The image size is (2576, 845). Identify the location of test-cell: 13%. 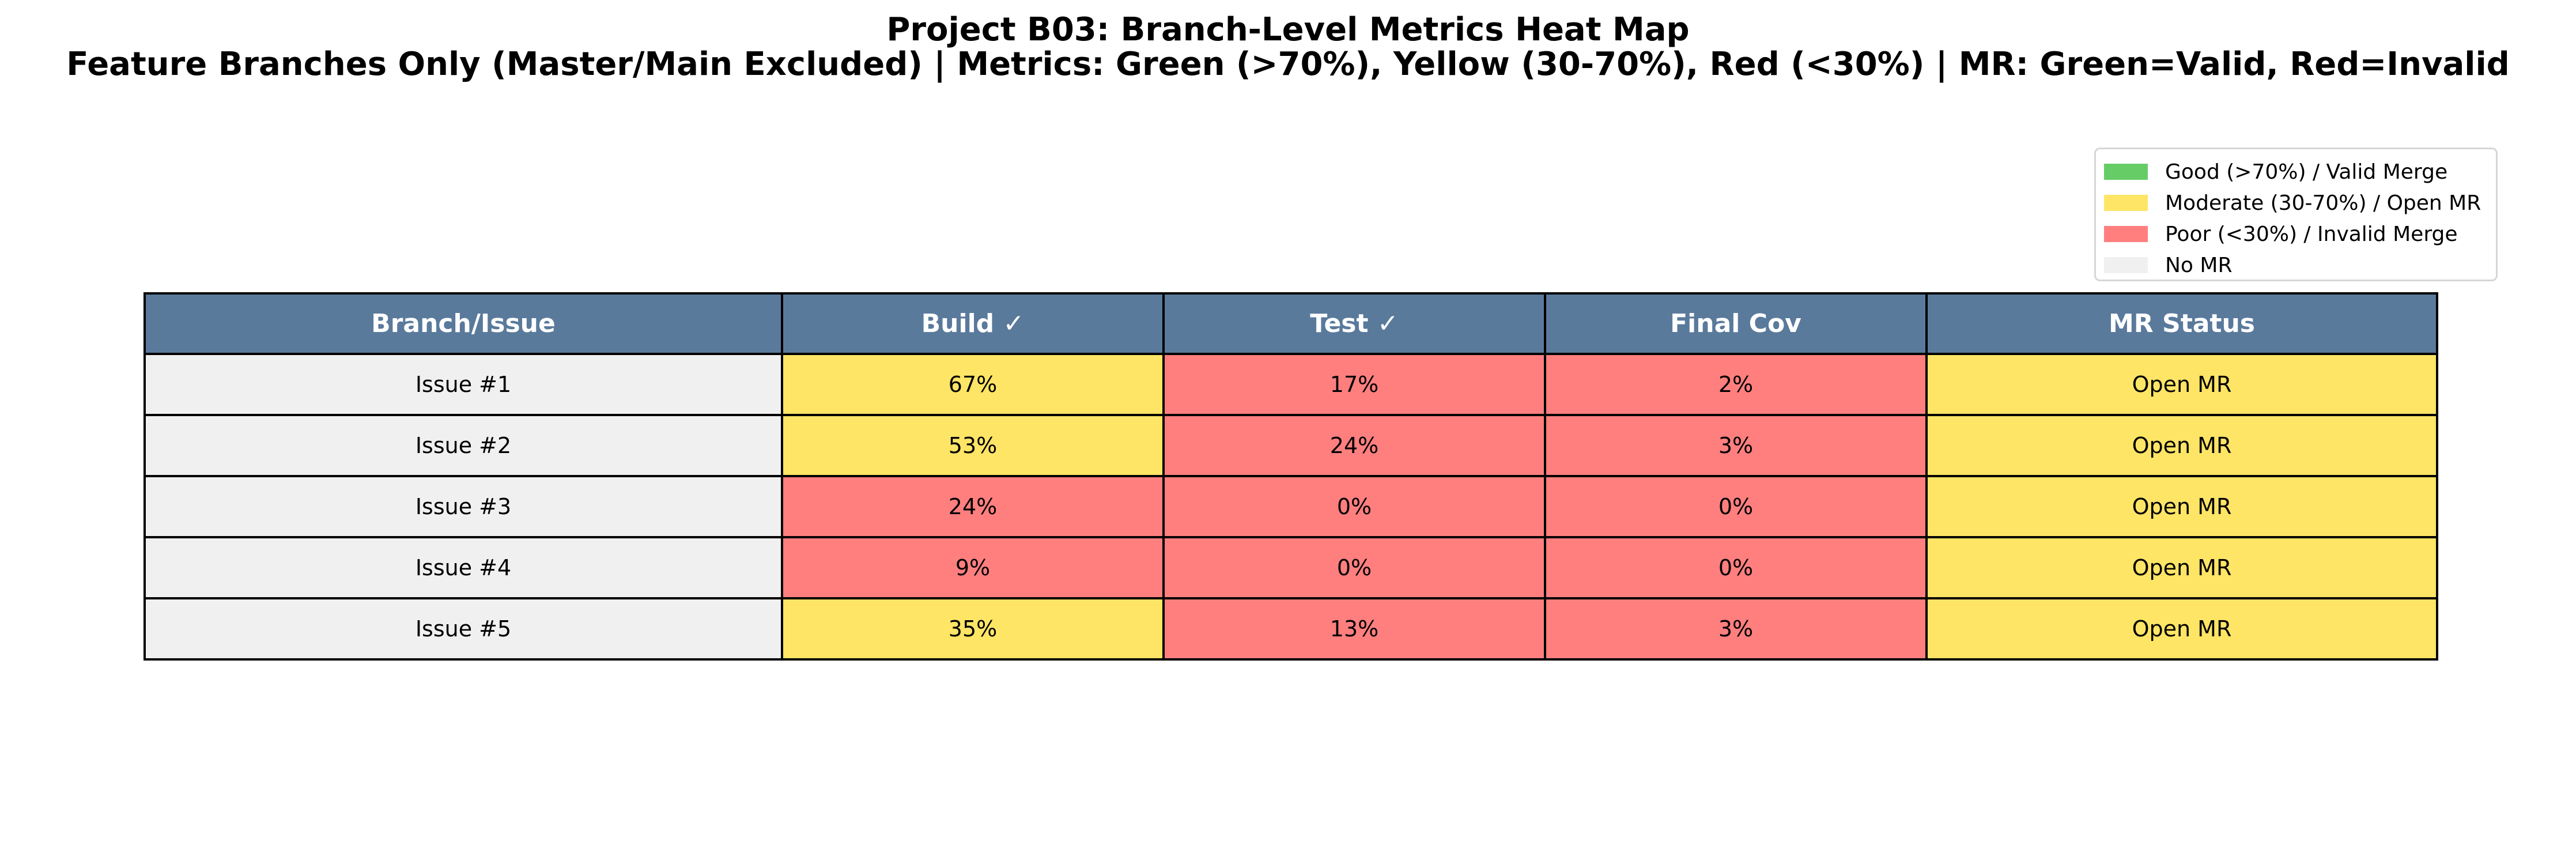
(1354, 629).